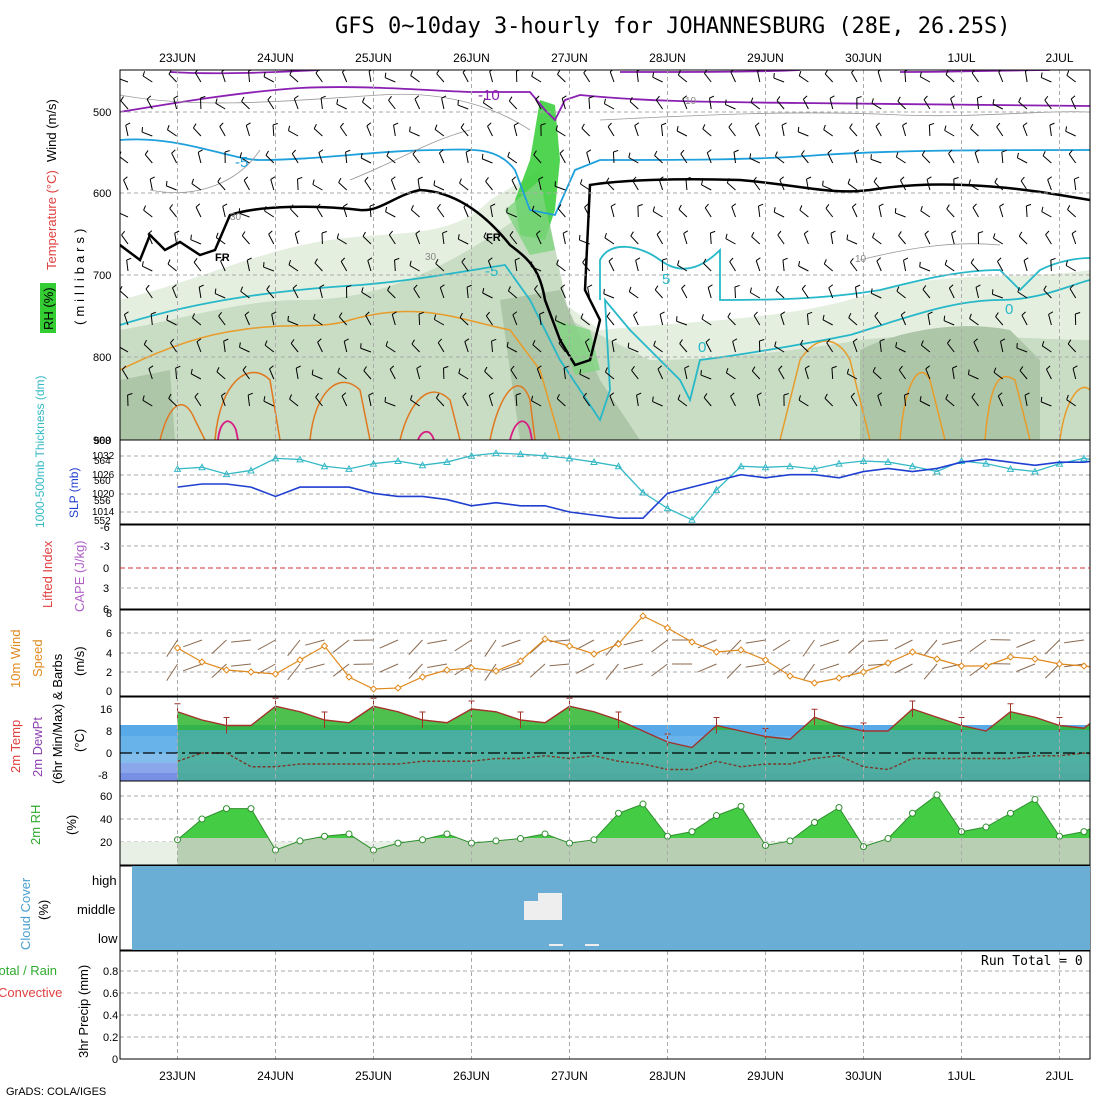 Image resolution: width=1100 pixels, height=1100 pixels. What do you see at coordinates (103, 494) in the screenshot?
I see `slp-tick-1020: 1020` at bounding box center [103, 494].